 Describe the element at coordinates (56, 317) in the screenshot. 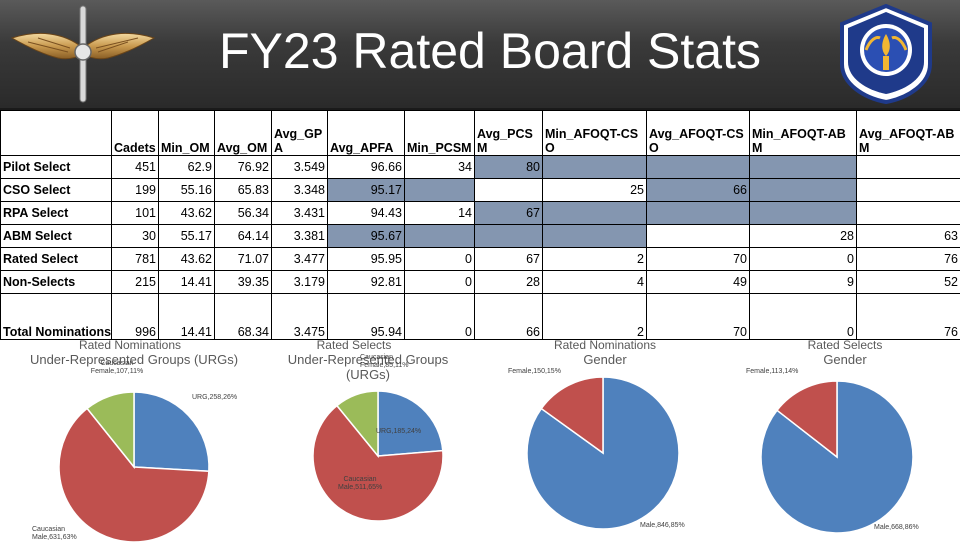

I see `row-label: Total Nominations` at that location.